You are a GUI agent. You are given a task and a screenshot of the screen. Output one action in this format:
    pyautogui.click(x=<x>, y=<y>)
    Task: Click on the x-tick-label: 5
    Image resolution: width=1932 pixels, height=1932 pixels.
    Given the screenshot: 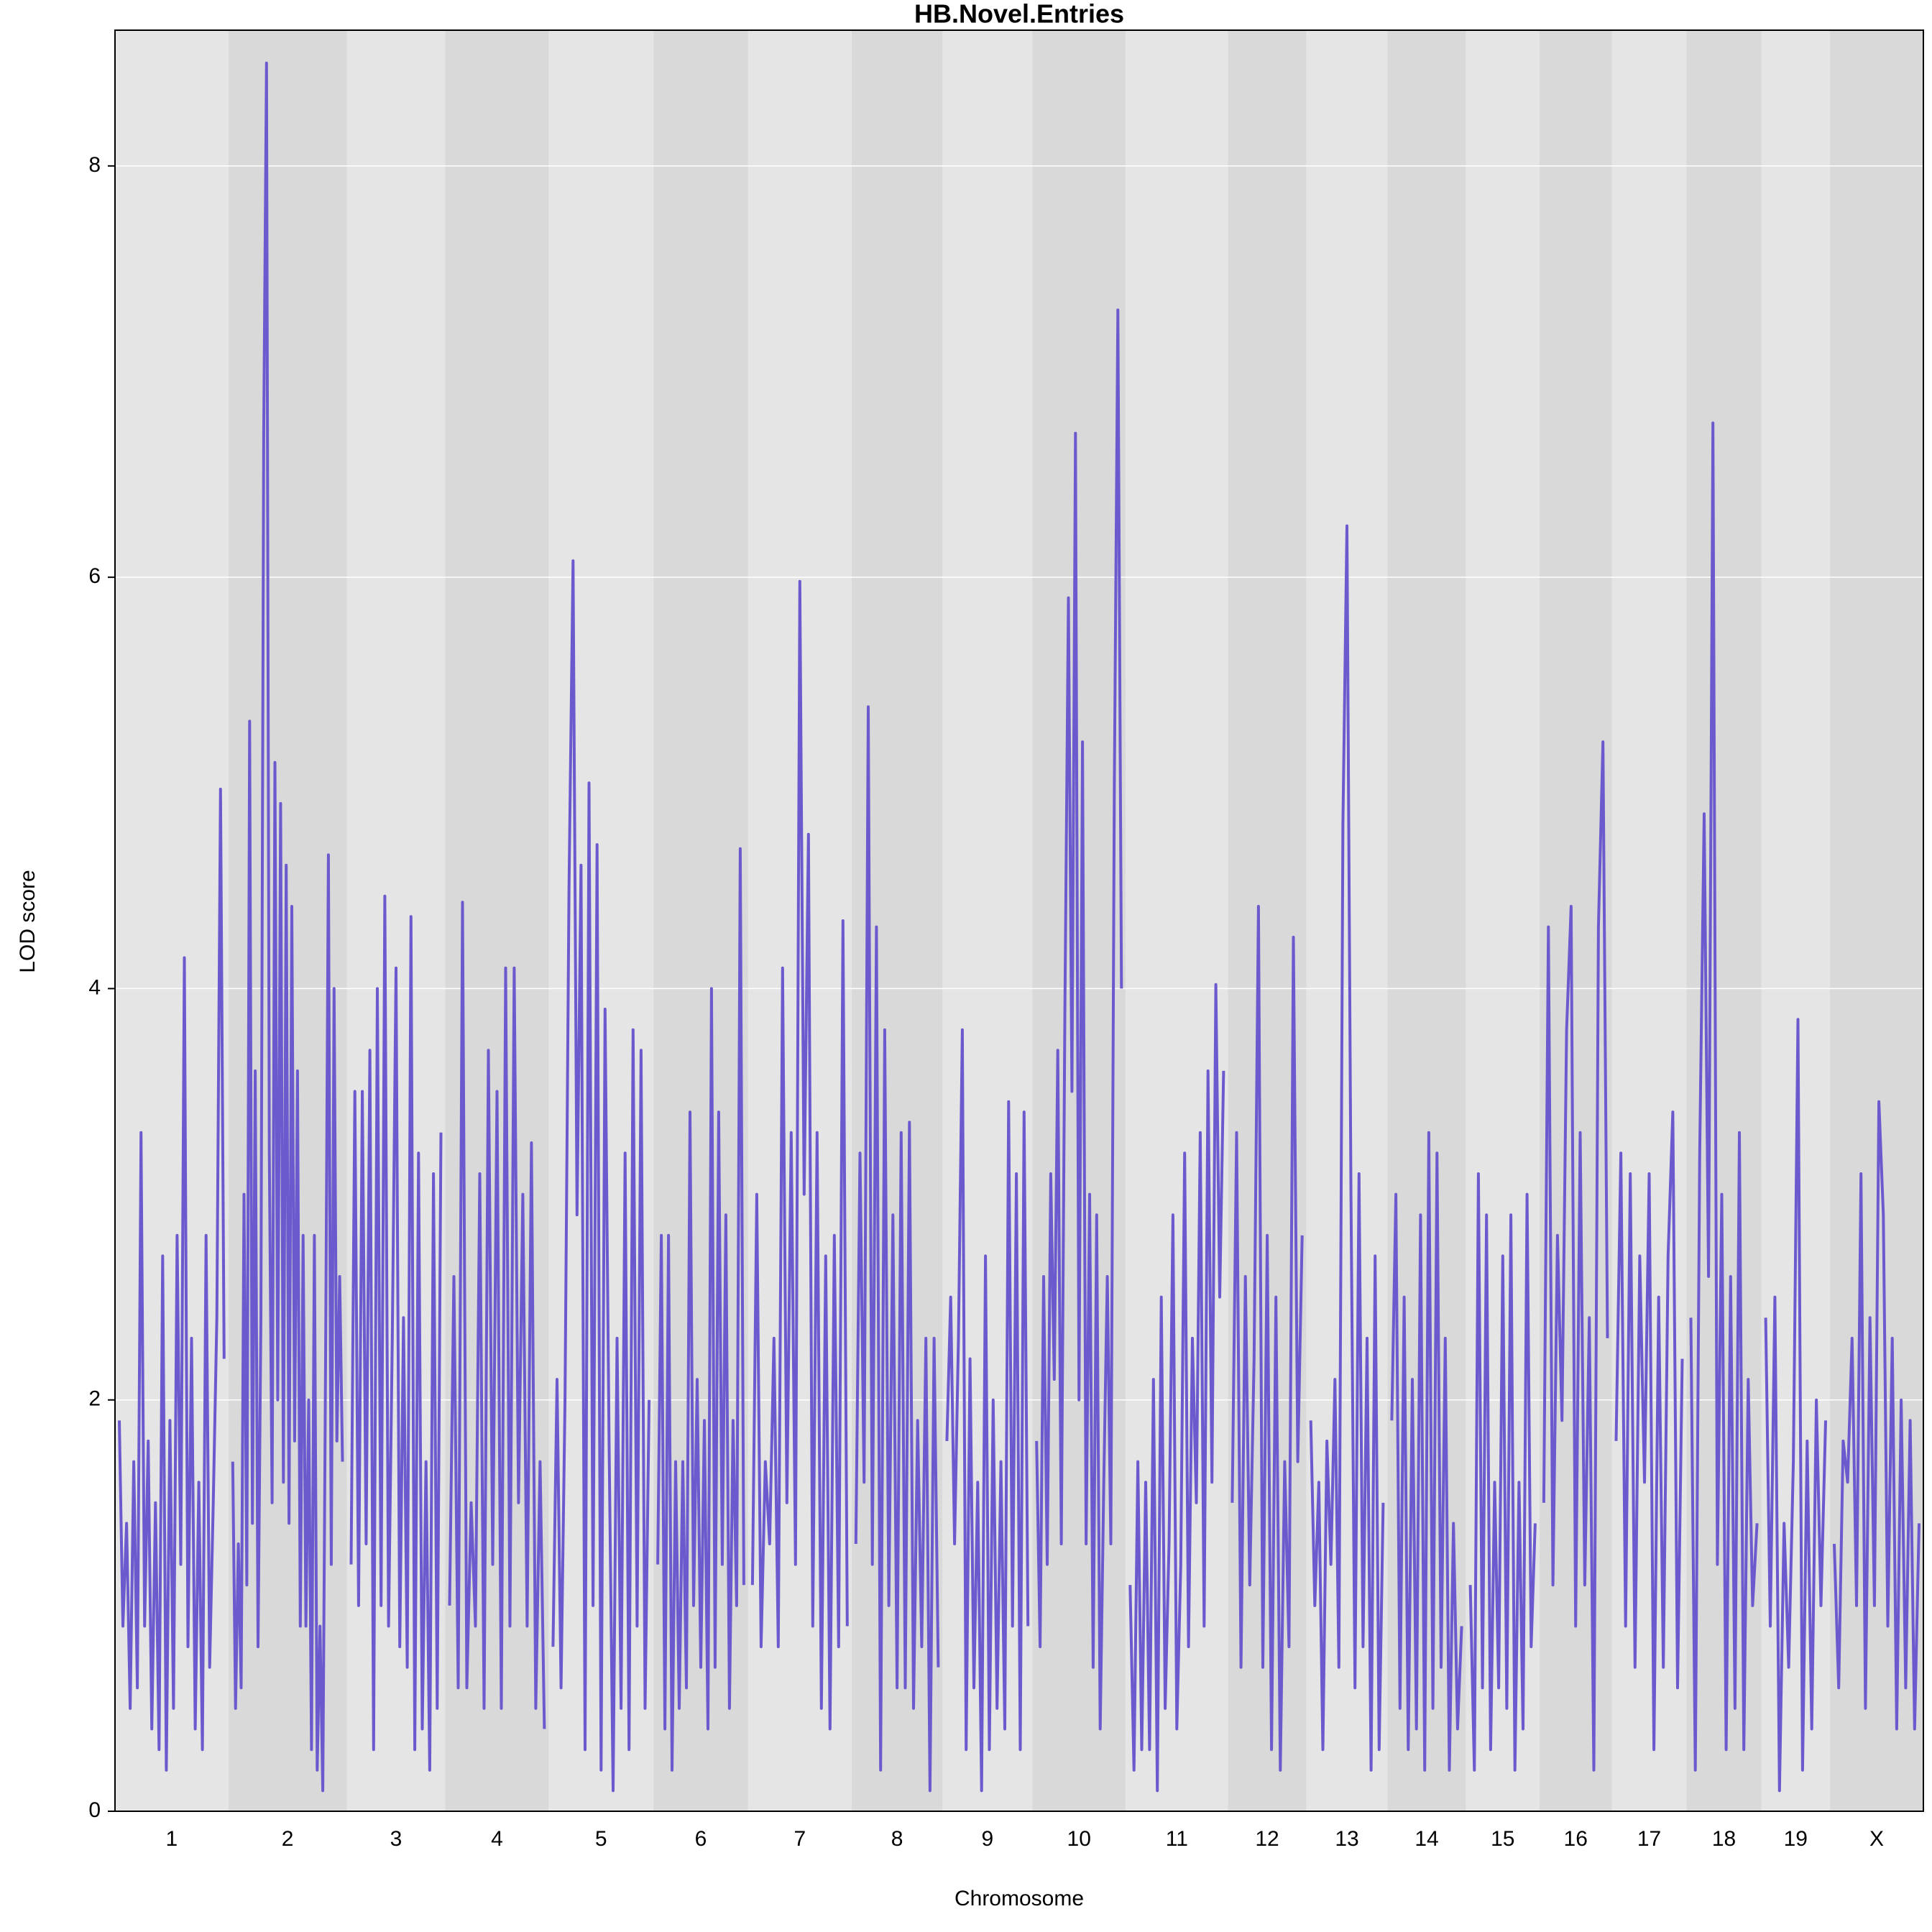 What is the action you would take?
    pyautogui.click(x=601, y=1839)
    